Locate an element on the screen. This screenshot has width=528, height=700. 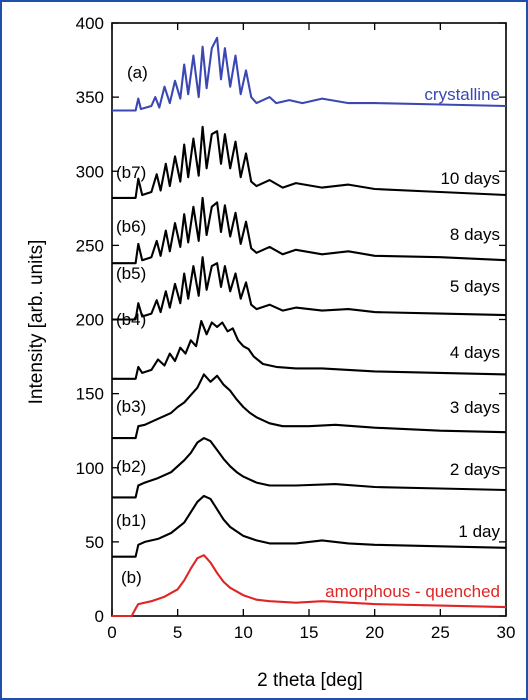
series-label-4: 4 days is located at coordinates (475, 352).